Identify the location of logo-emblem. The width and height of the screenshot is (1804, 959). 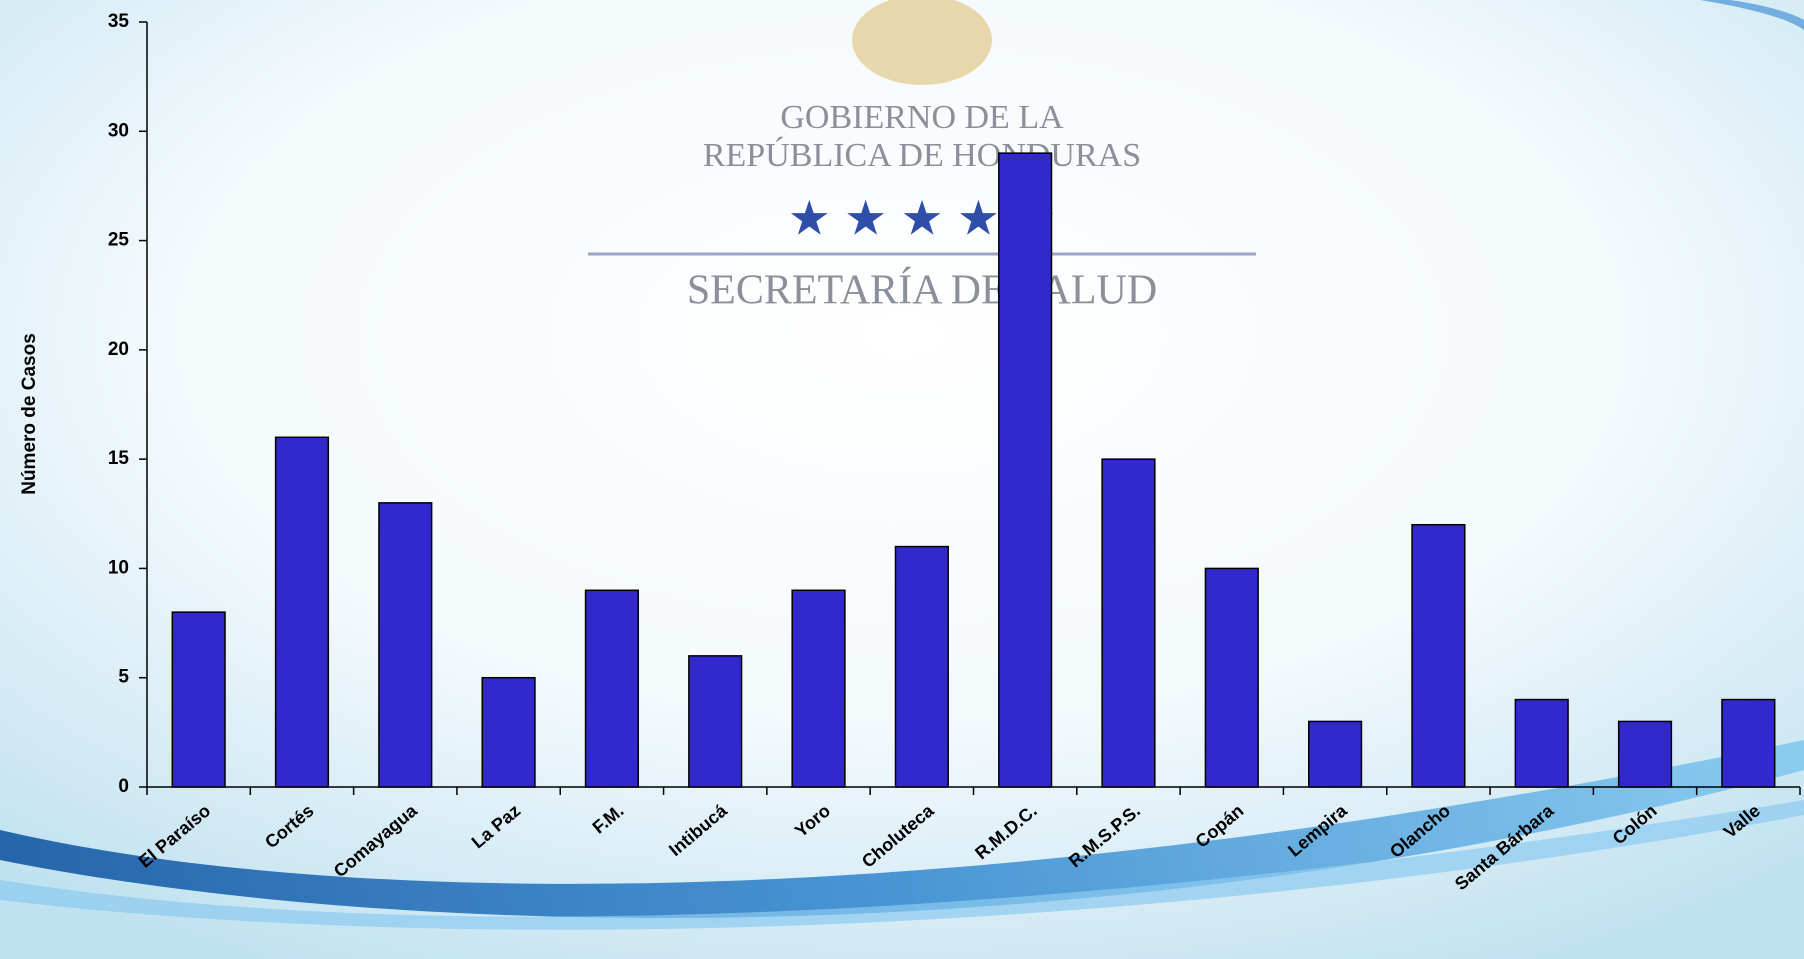
(922, 42).